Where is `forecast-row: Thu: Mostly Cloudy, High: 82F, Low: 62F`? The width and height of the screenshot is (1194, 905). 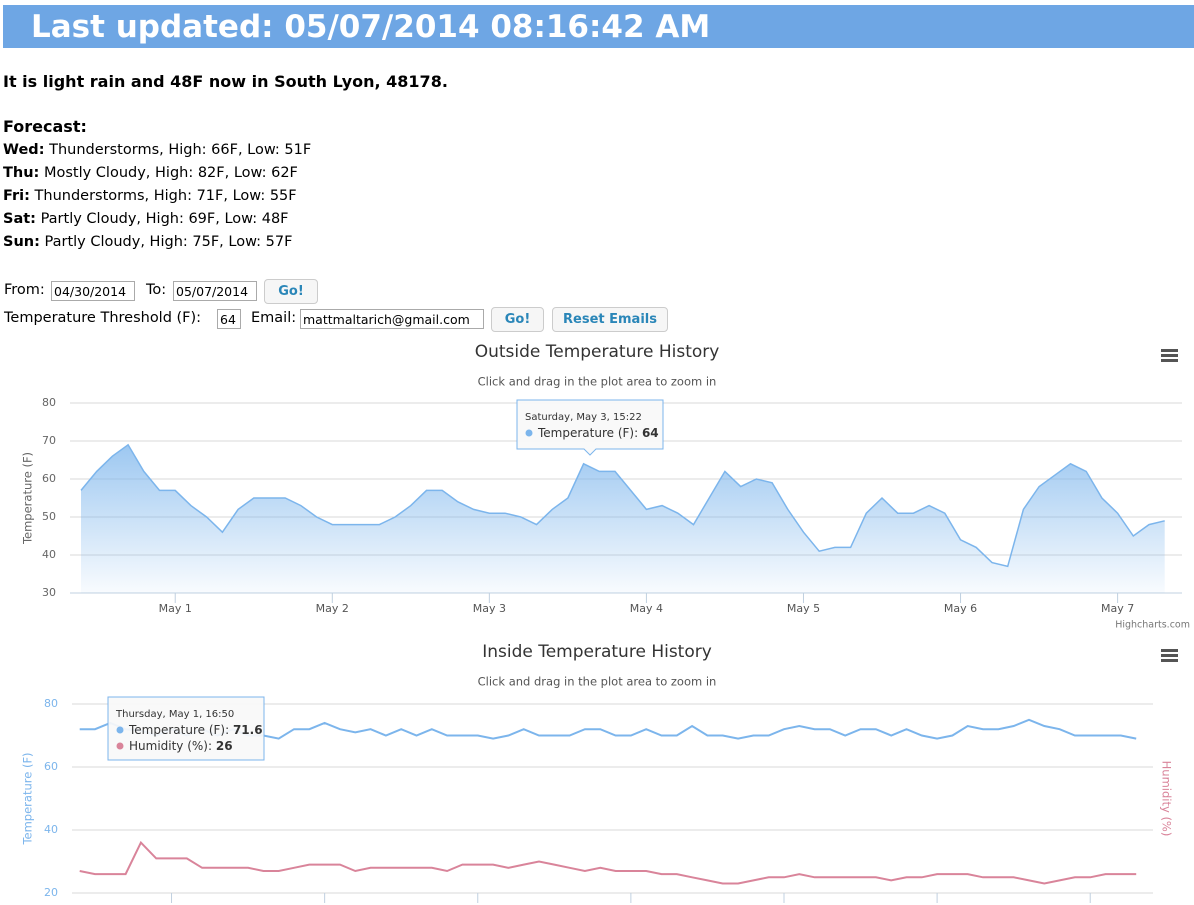
forecast-row: Thu: Mostly Cloudy, High: 82F, Low: 62F is located at coordinates (150, 173).